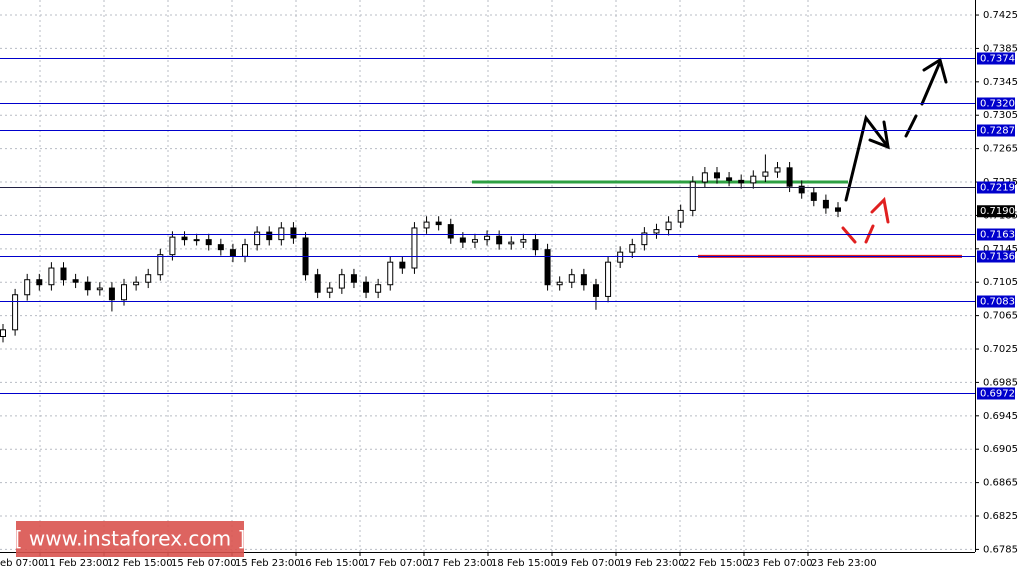 The image size is (1019, 572). Describe the element at coordinates (268, 563) in the screenshot. I see `x-tick-label: 15 Feb 23:00` at that location.